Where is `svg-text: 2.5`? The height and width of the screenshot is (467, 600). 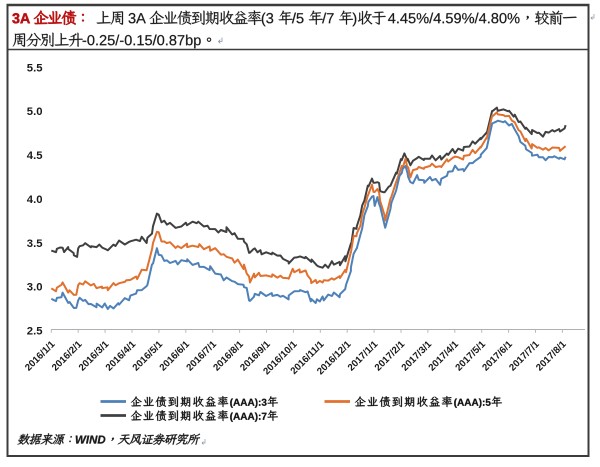
svg-text: 2.5 is located at coordinates (35, 332).